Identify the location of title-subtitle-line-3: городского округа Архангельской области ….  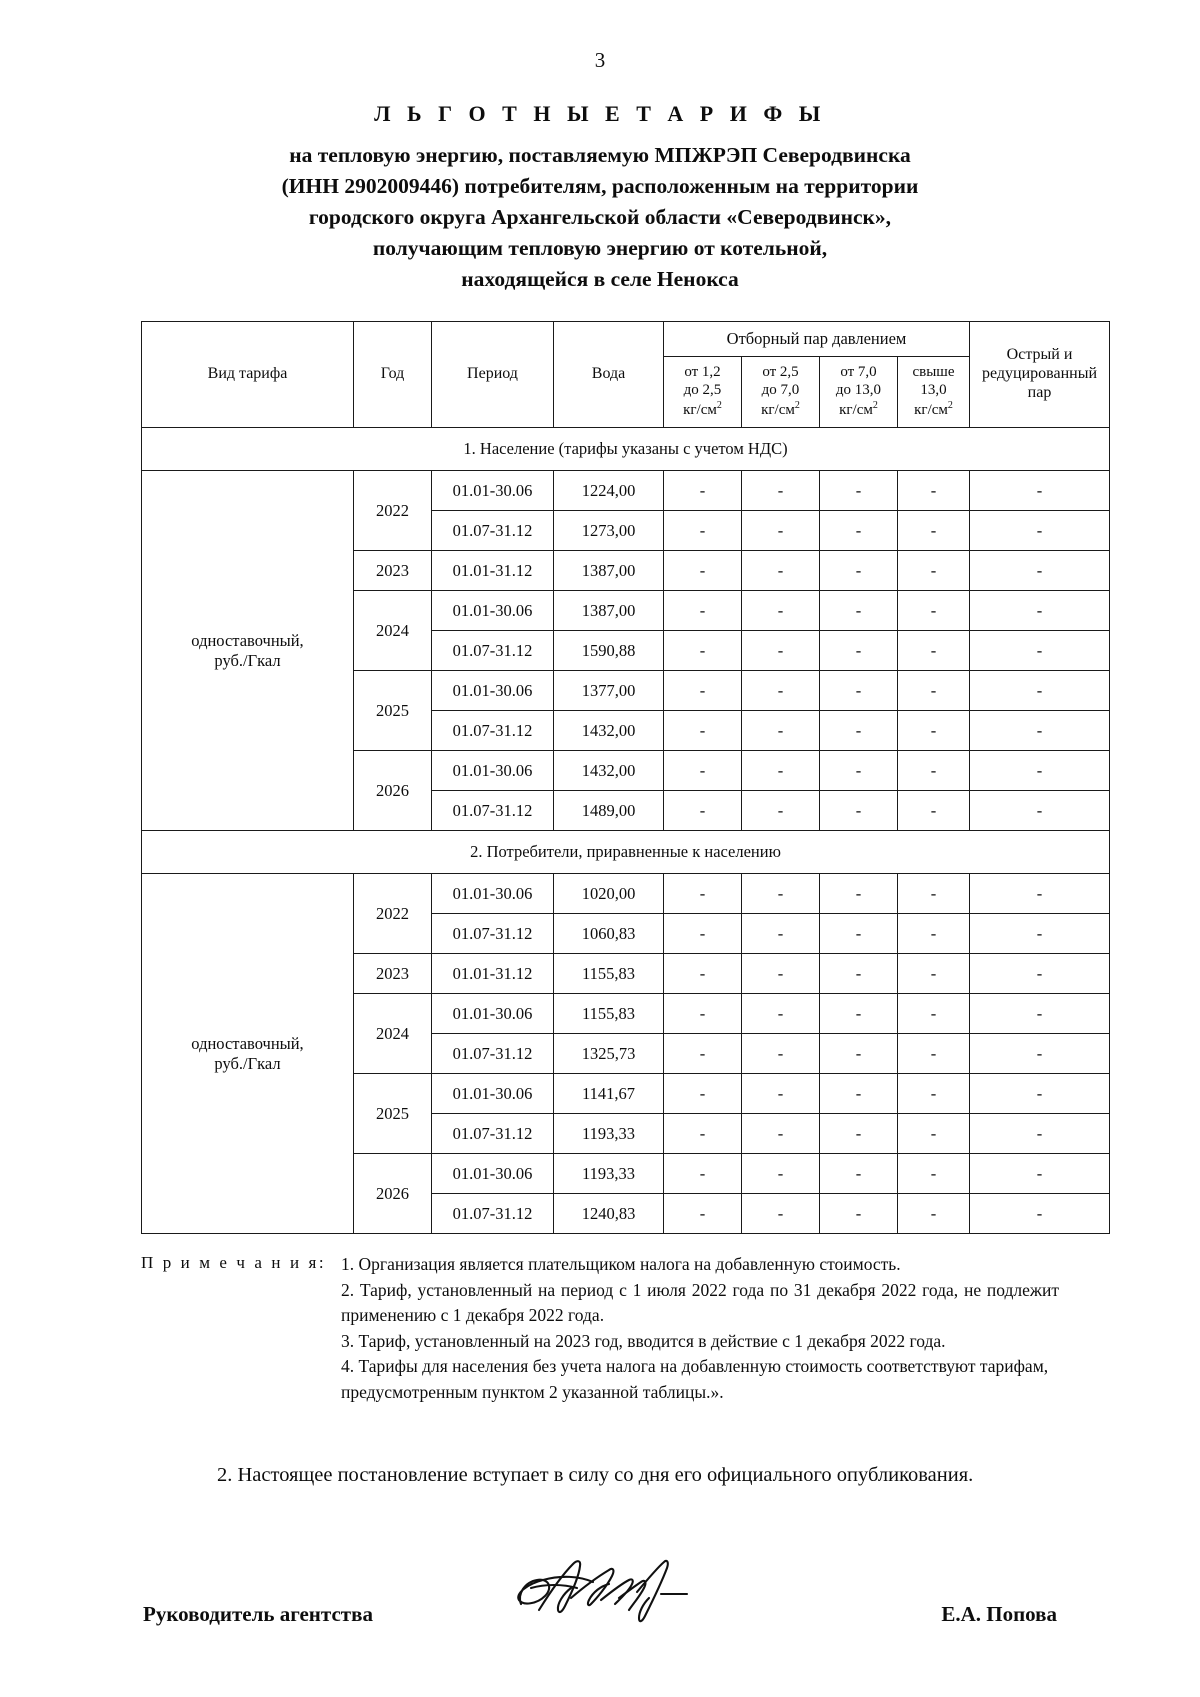
(600, 217).